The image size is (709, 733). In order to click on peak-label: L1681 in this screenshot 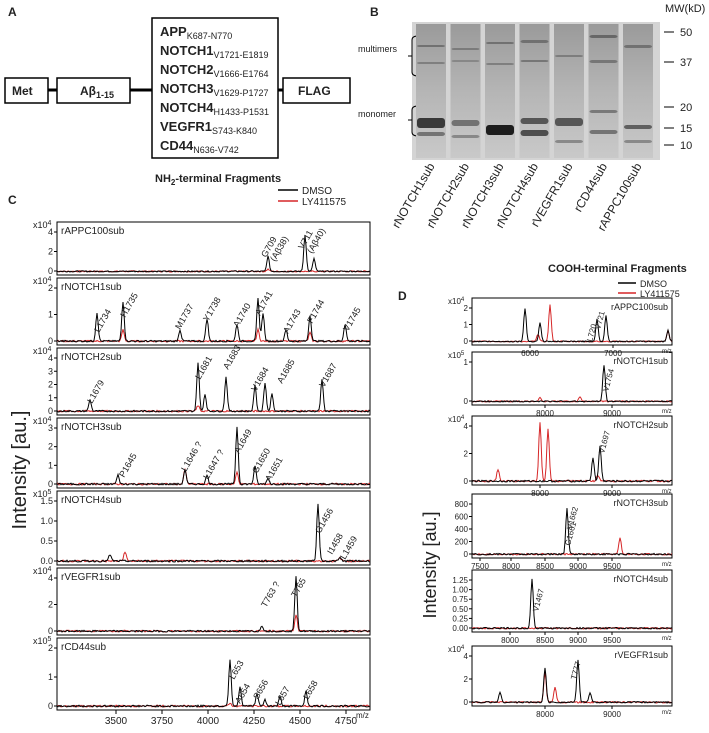, I will do `click(203, 367)`.